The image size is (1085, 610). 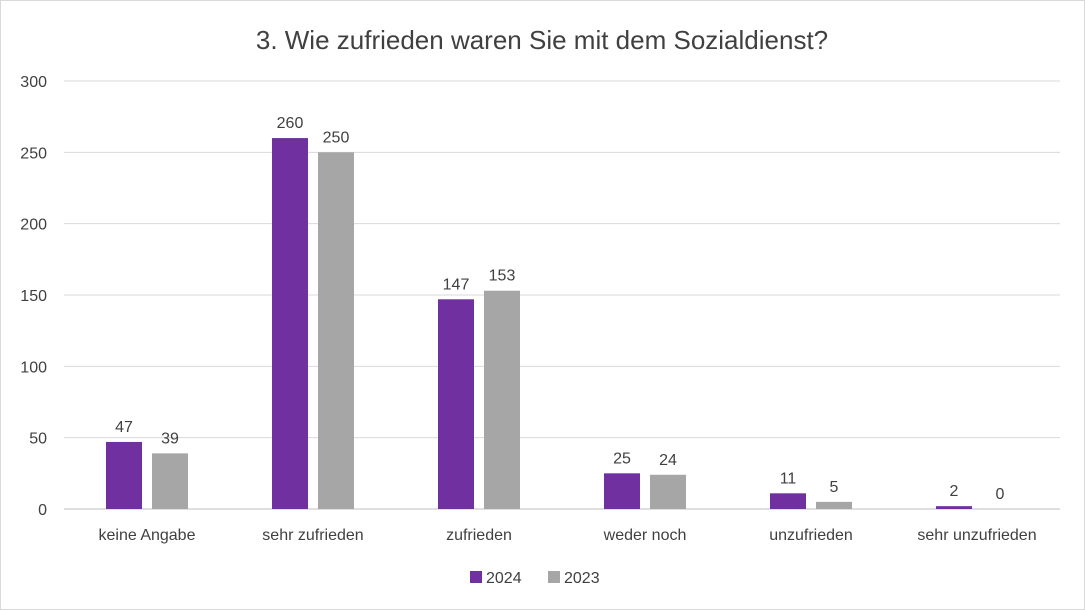 I want to click on data-label-2023-4: 5, so click(x=834, y=487).